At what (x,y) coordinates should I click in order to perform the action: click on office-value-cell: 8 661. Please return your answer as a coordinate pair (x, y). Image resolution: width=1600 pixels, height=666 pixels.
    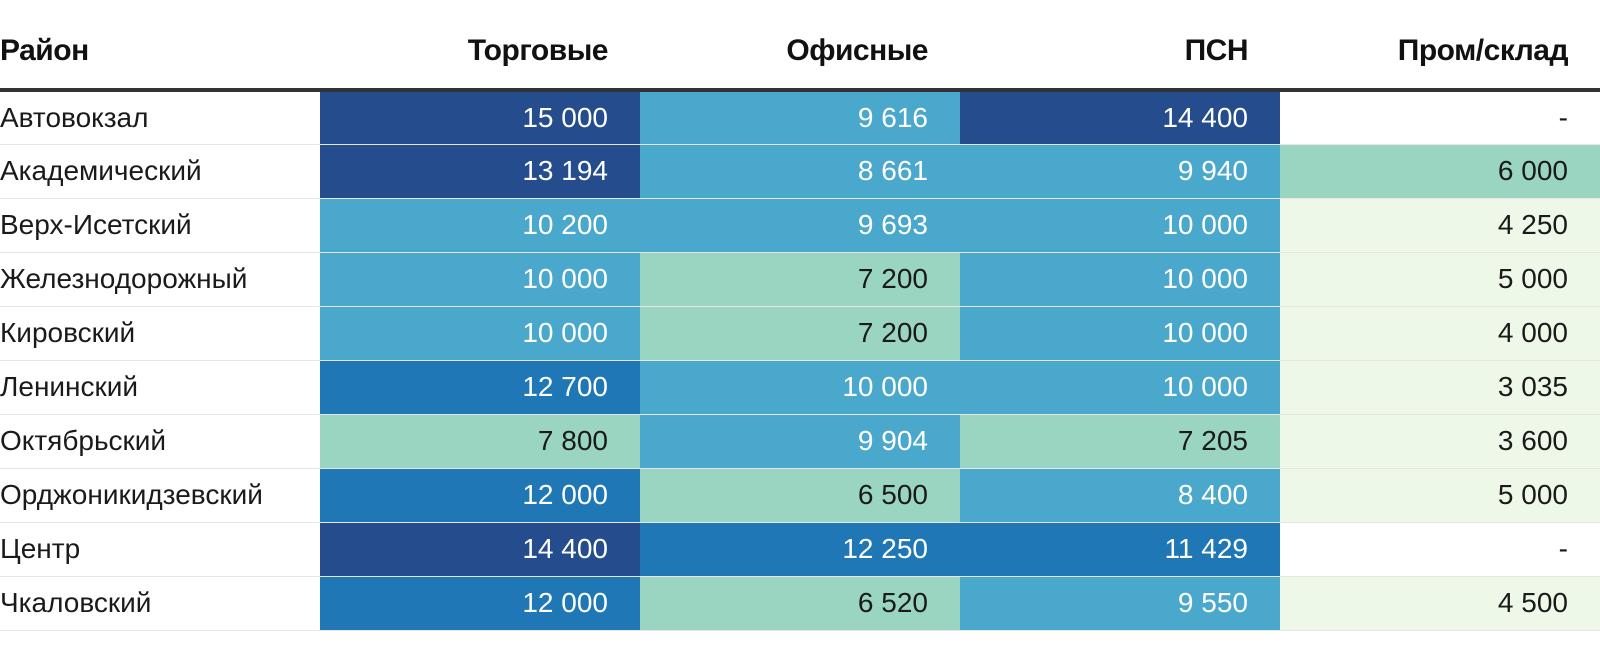
    Looking at the image, I should click on (800, 171).